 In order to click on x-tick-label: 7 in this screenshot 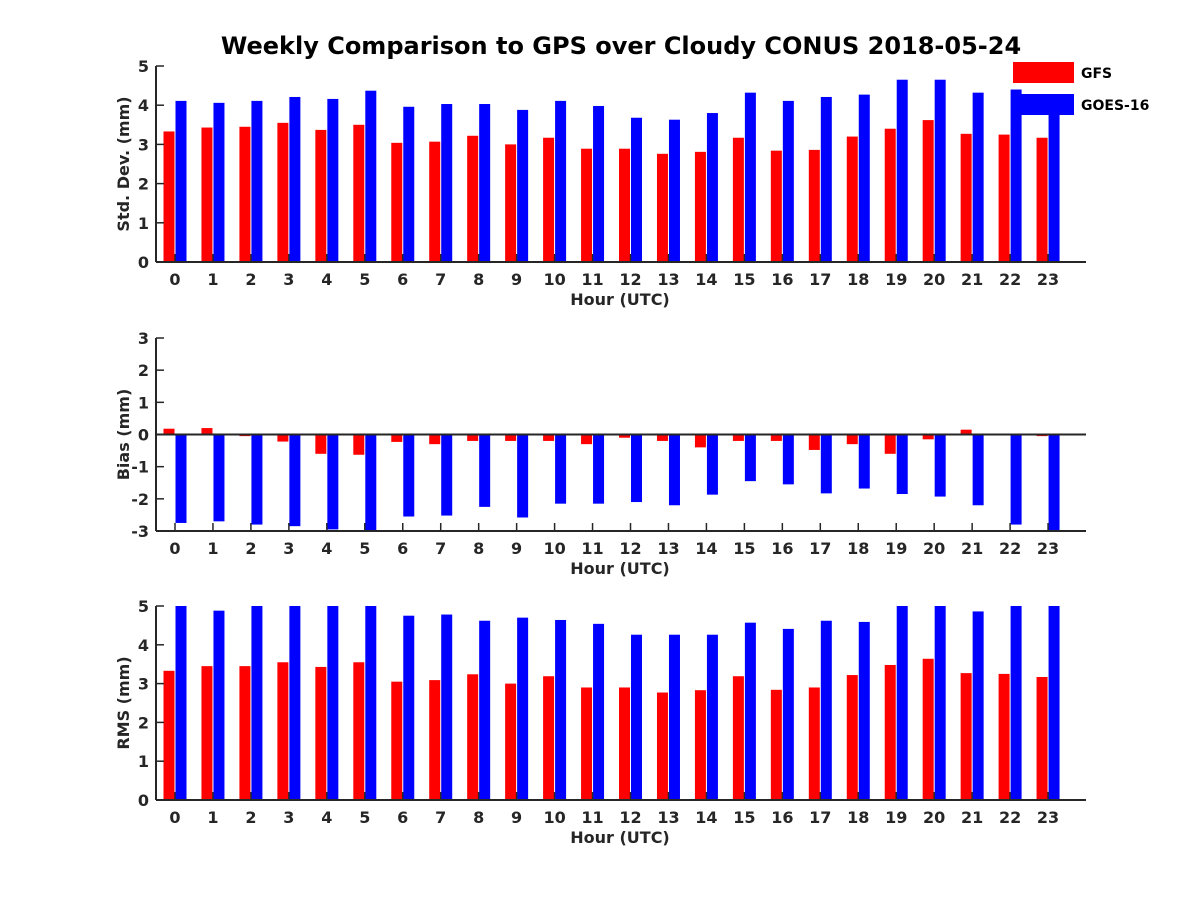, I will do `click(440, 817)`.